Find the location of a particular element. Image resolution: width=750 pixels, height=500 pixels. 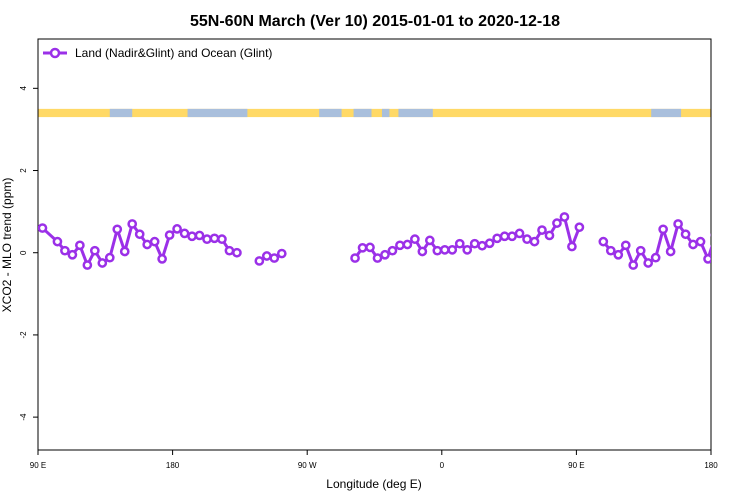

y-tick-label: 2 is located at coordinates (23, 170).